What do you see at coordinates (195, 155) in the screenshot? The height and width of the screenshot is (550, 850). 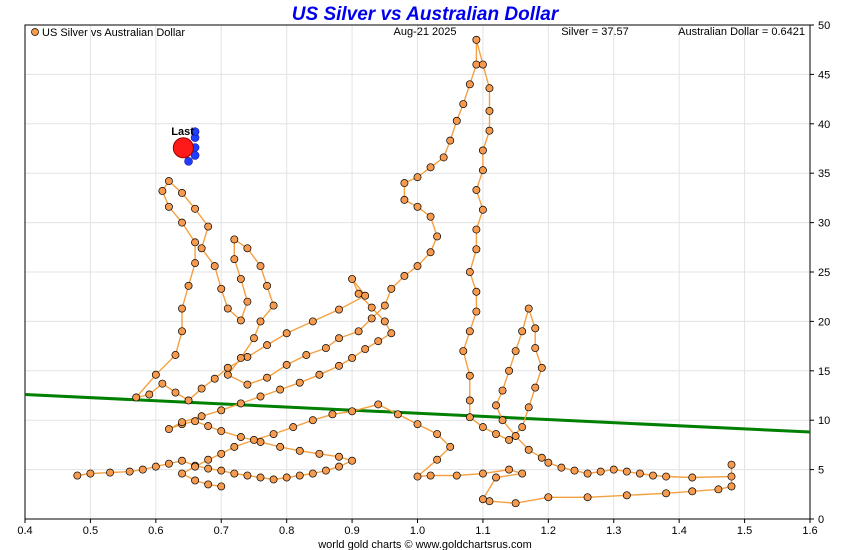 I see `recent-point` at bounding box center [195, 155].